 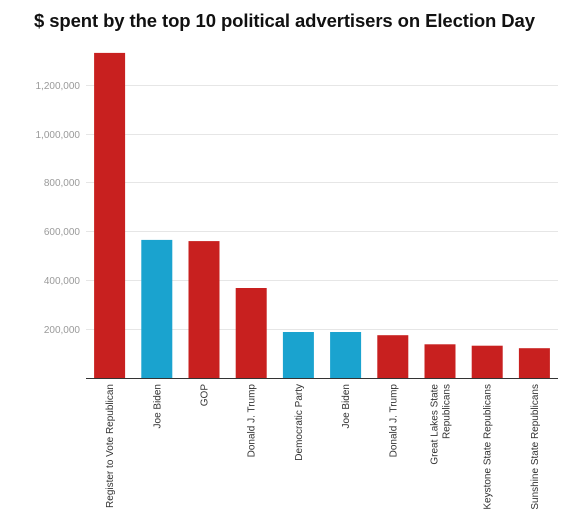 I want to click on x-category-label: Keystone State Republicans, so click(x=488, y=447).